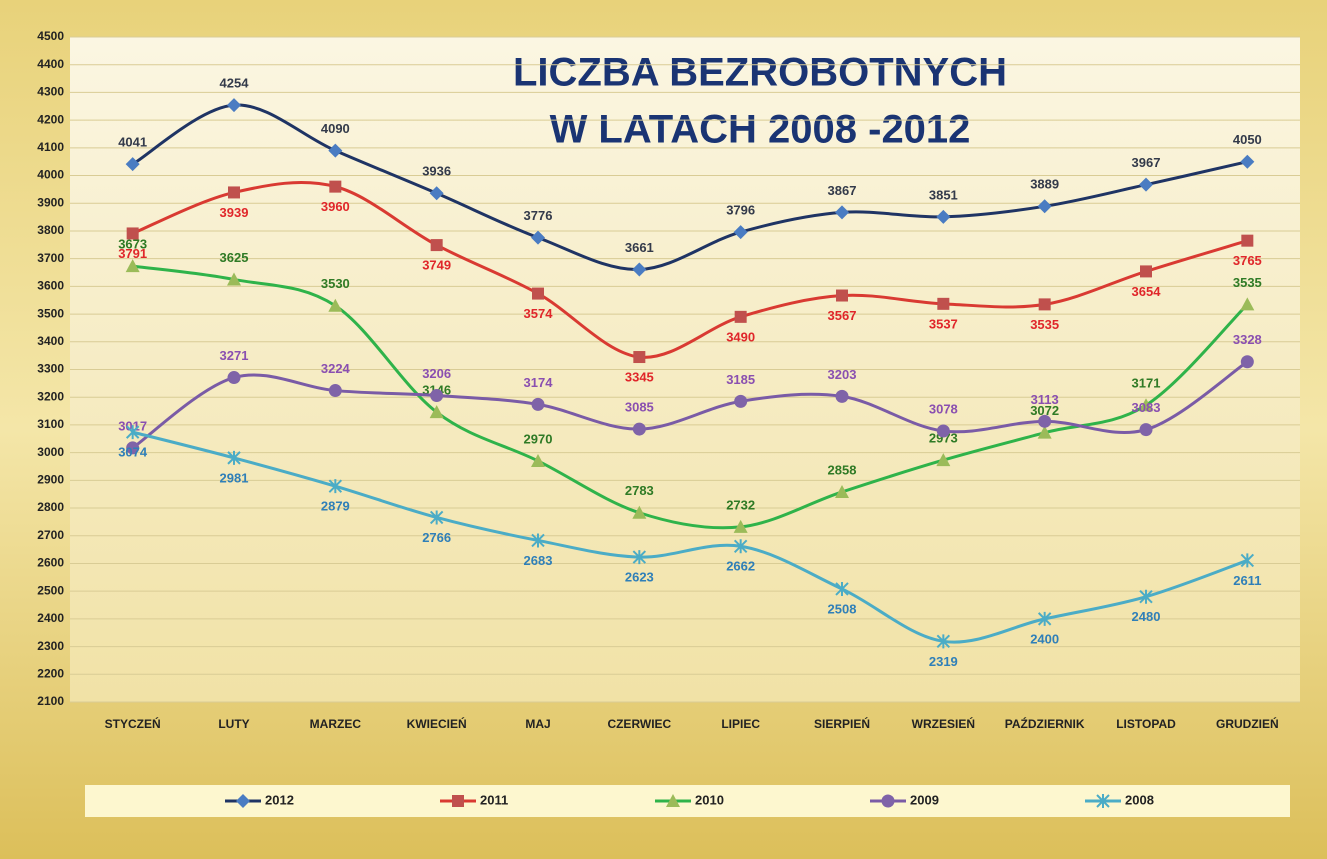 The height and width of the screenshot is (859, 1327). I want to click on y-tick-label: 2200, so click(50, 673).